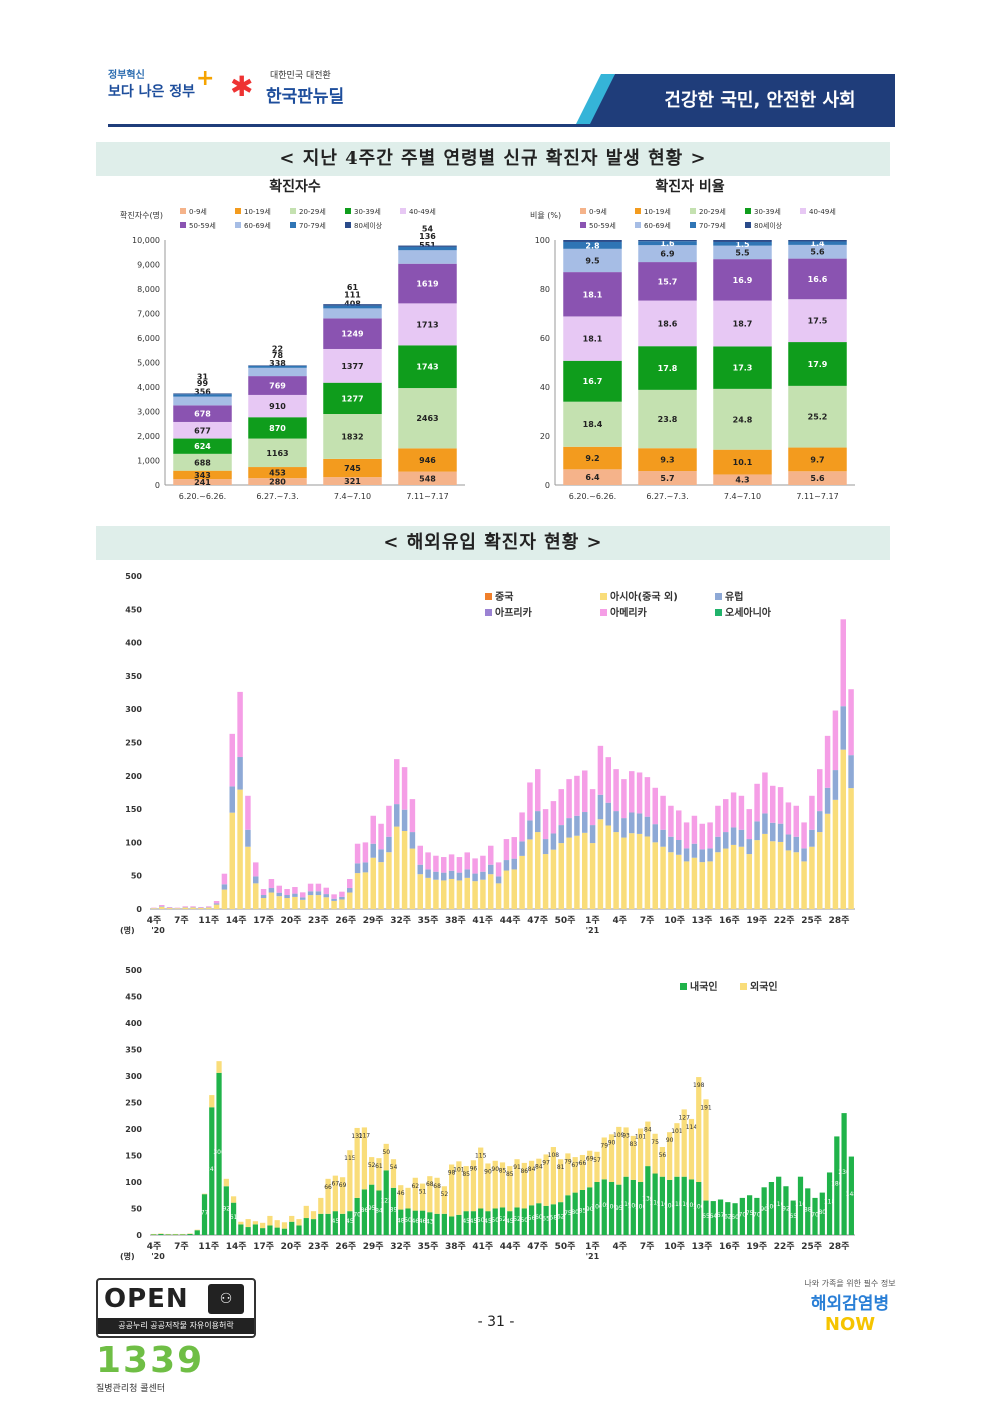  I want to click on data-label-domestic: 67, so click(721, 1215).